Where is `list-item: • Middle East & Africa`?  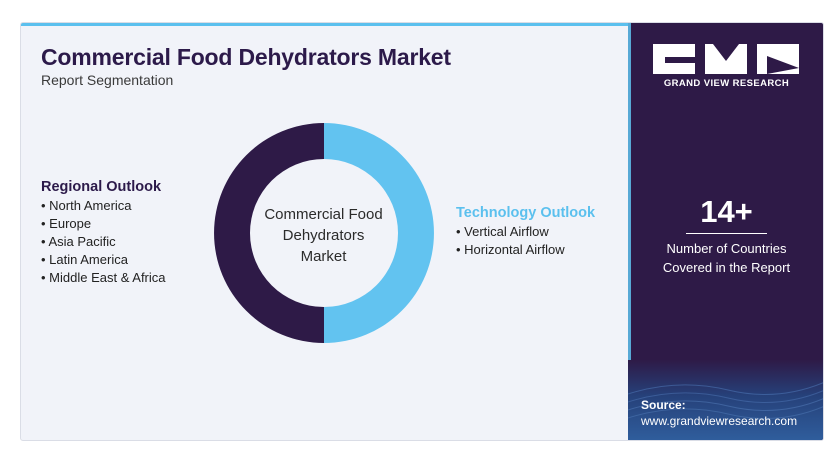
list-item: • Middle East & Africa is located at coordinates (103, 277).